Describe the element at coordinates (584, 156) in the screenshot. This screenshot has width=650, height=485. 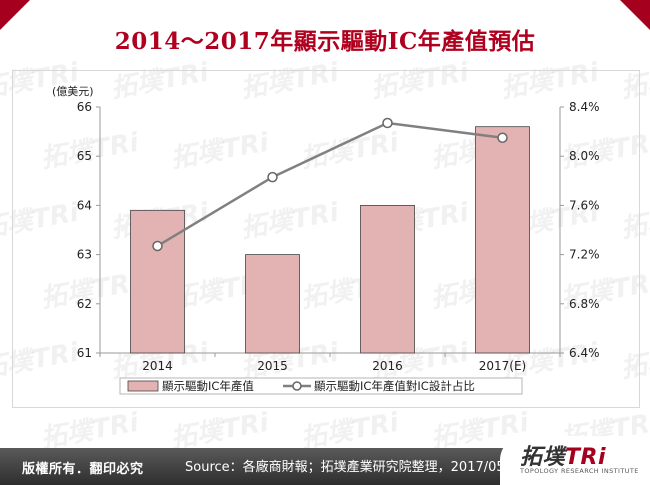
I see `y-right-tick-label: 8.0%` at that location.